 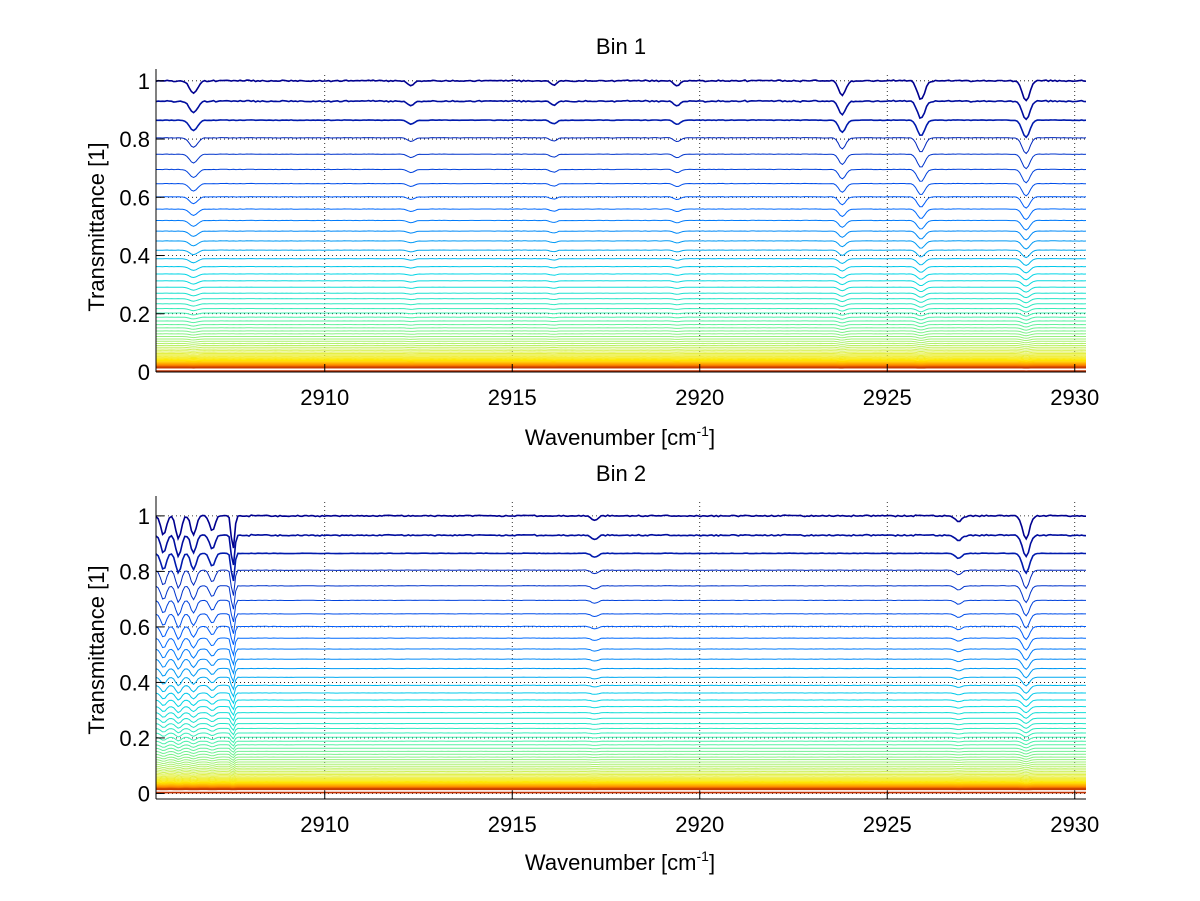 What do you see at coordinates (134, 256) in the screenshot?
I see `y-tick-label: 0.4` at bounding box center [134, 256].